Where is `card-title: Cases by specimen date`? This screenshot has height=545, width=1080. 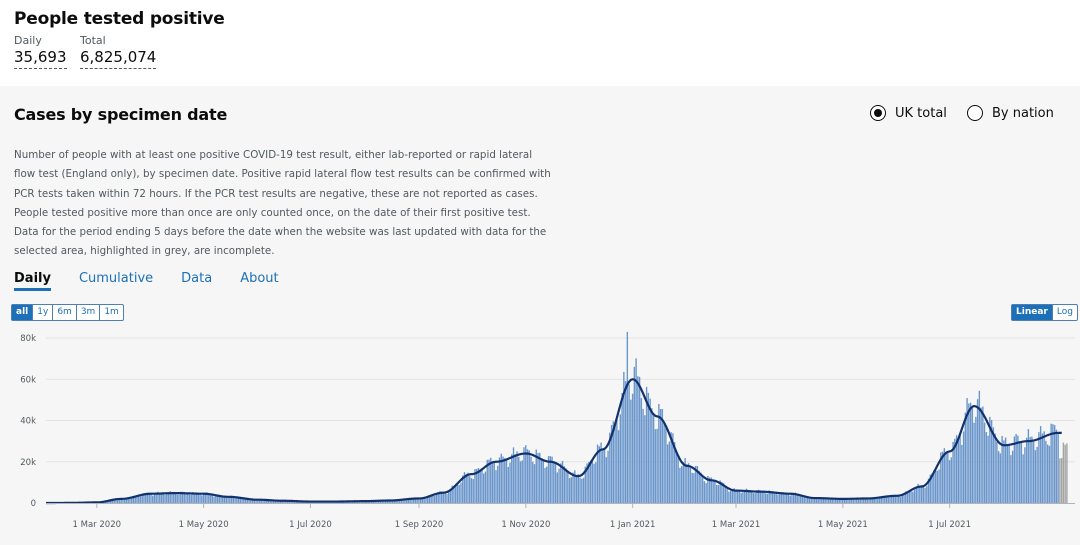
card-title: Cases by specimen date is located at coordinates (121, 114).